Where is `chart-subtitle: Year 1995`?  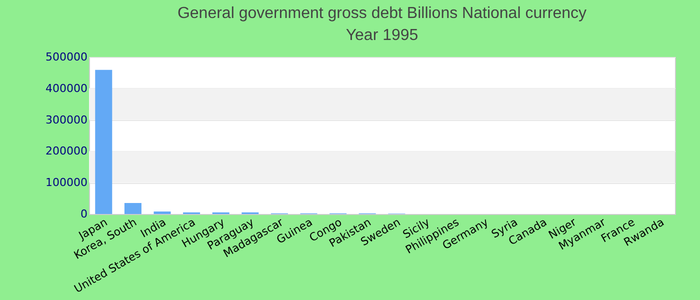 chart-subtitle: Year 1995 is located at coordinates (382, 35).